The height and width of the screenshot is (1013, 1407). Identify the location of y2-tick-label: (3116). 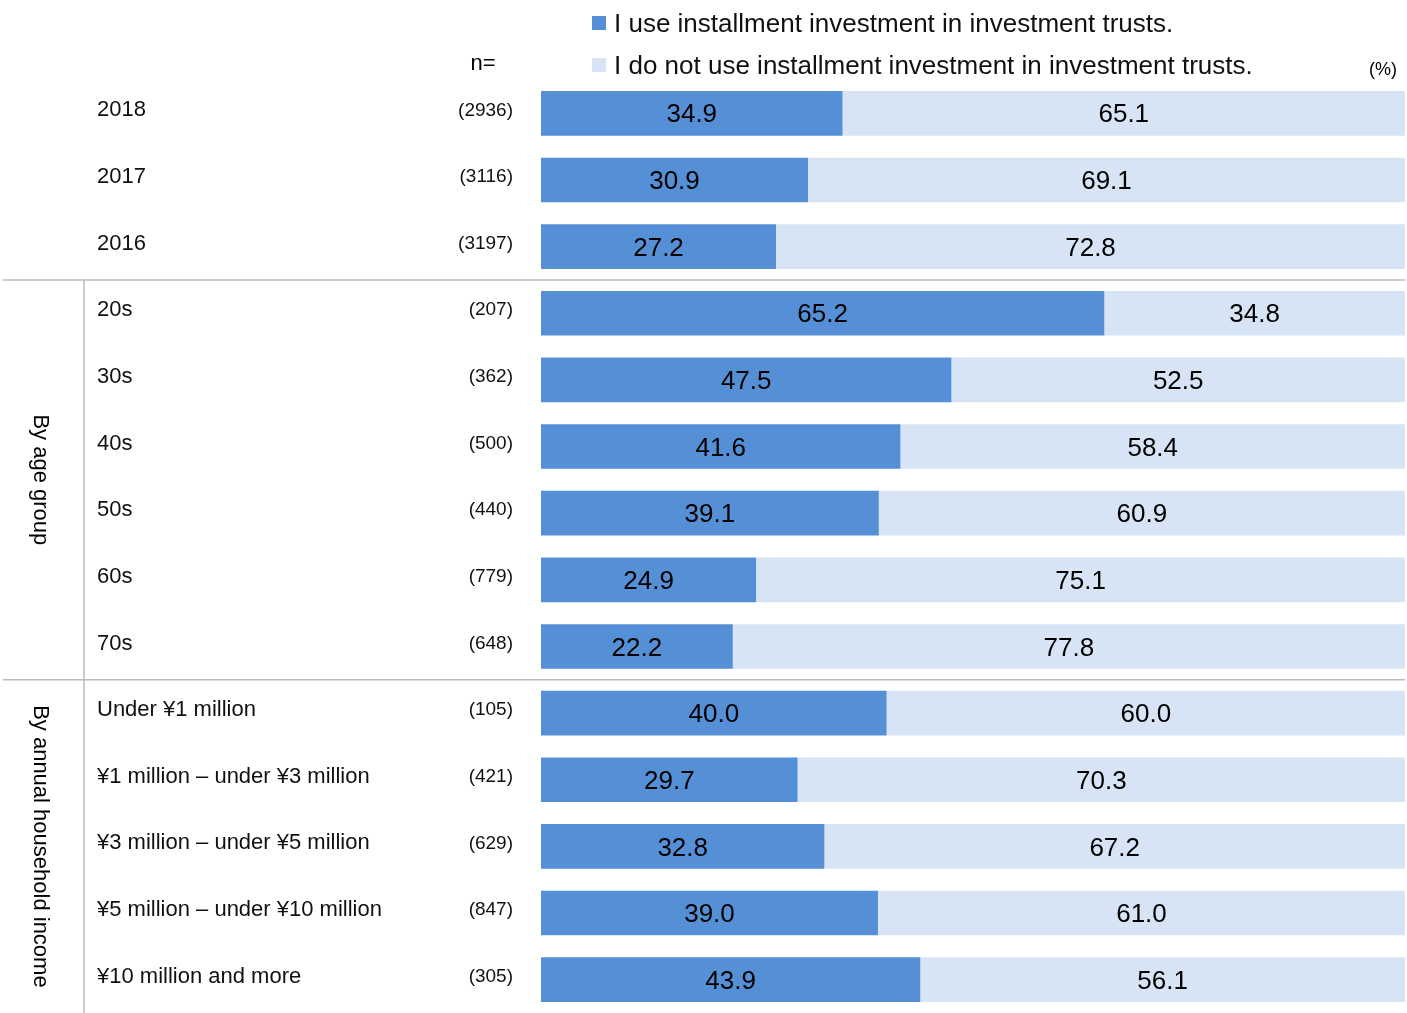
(486, 176).